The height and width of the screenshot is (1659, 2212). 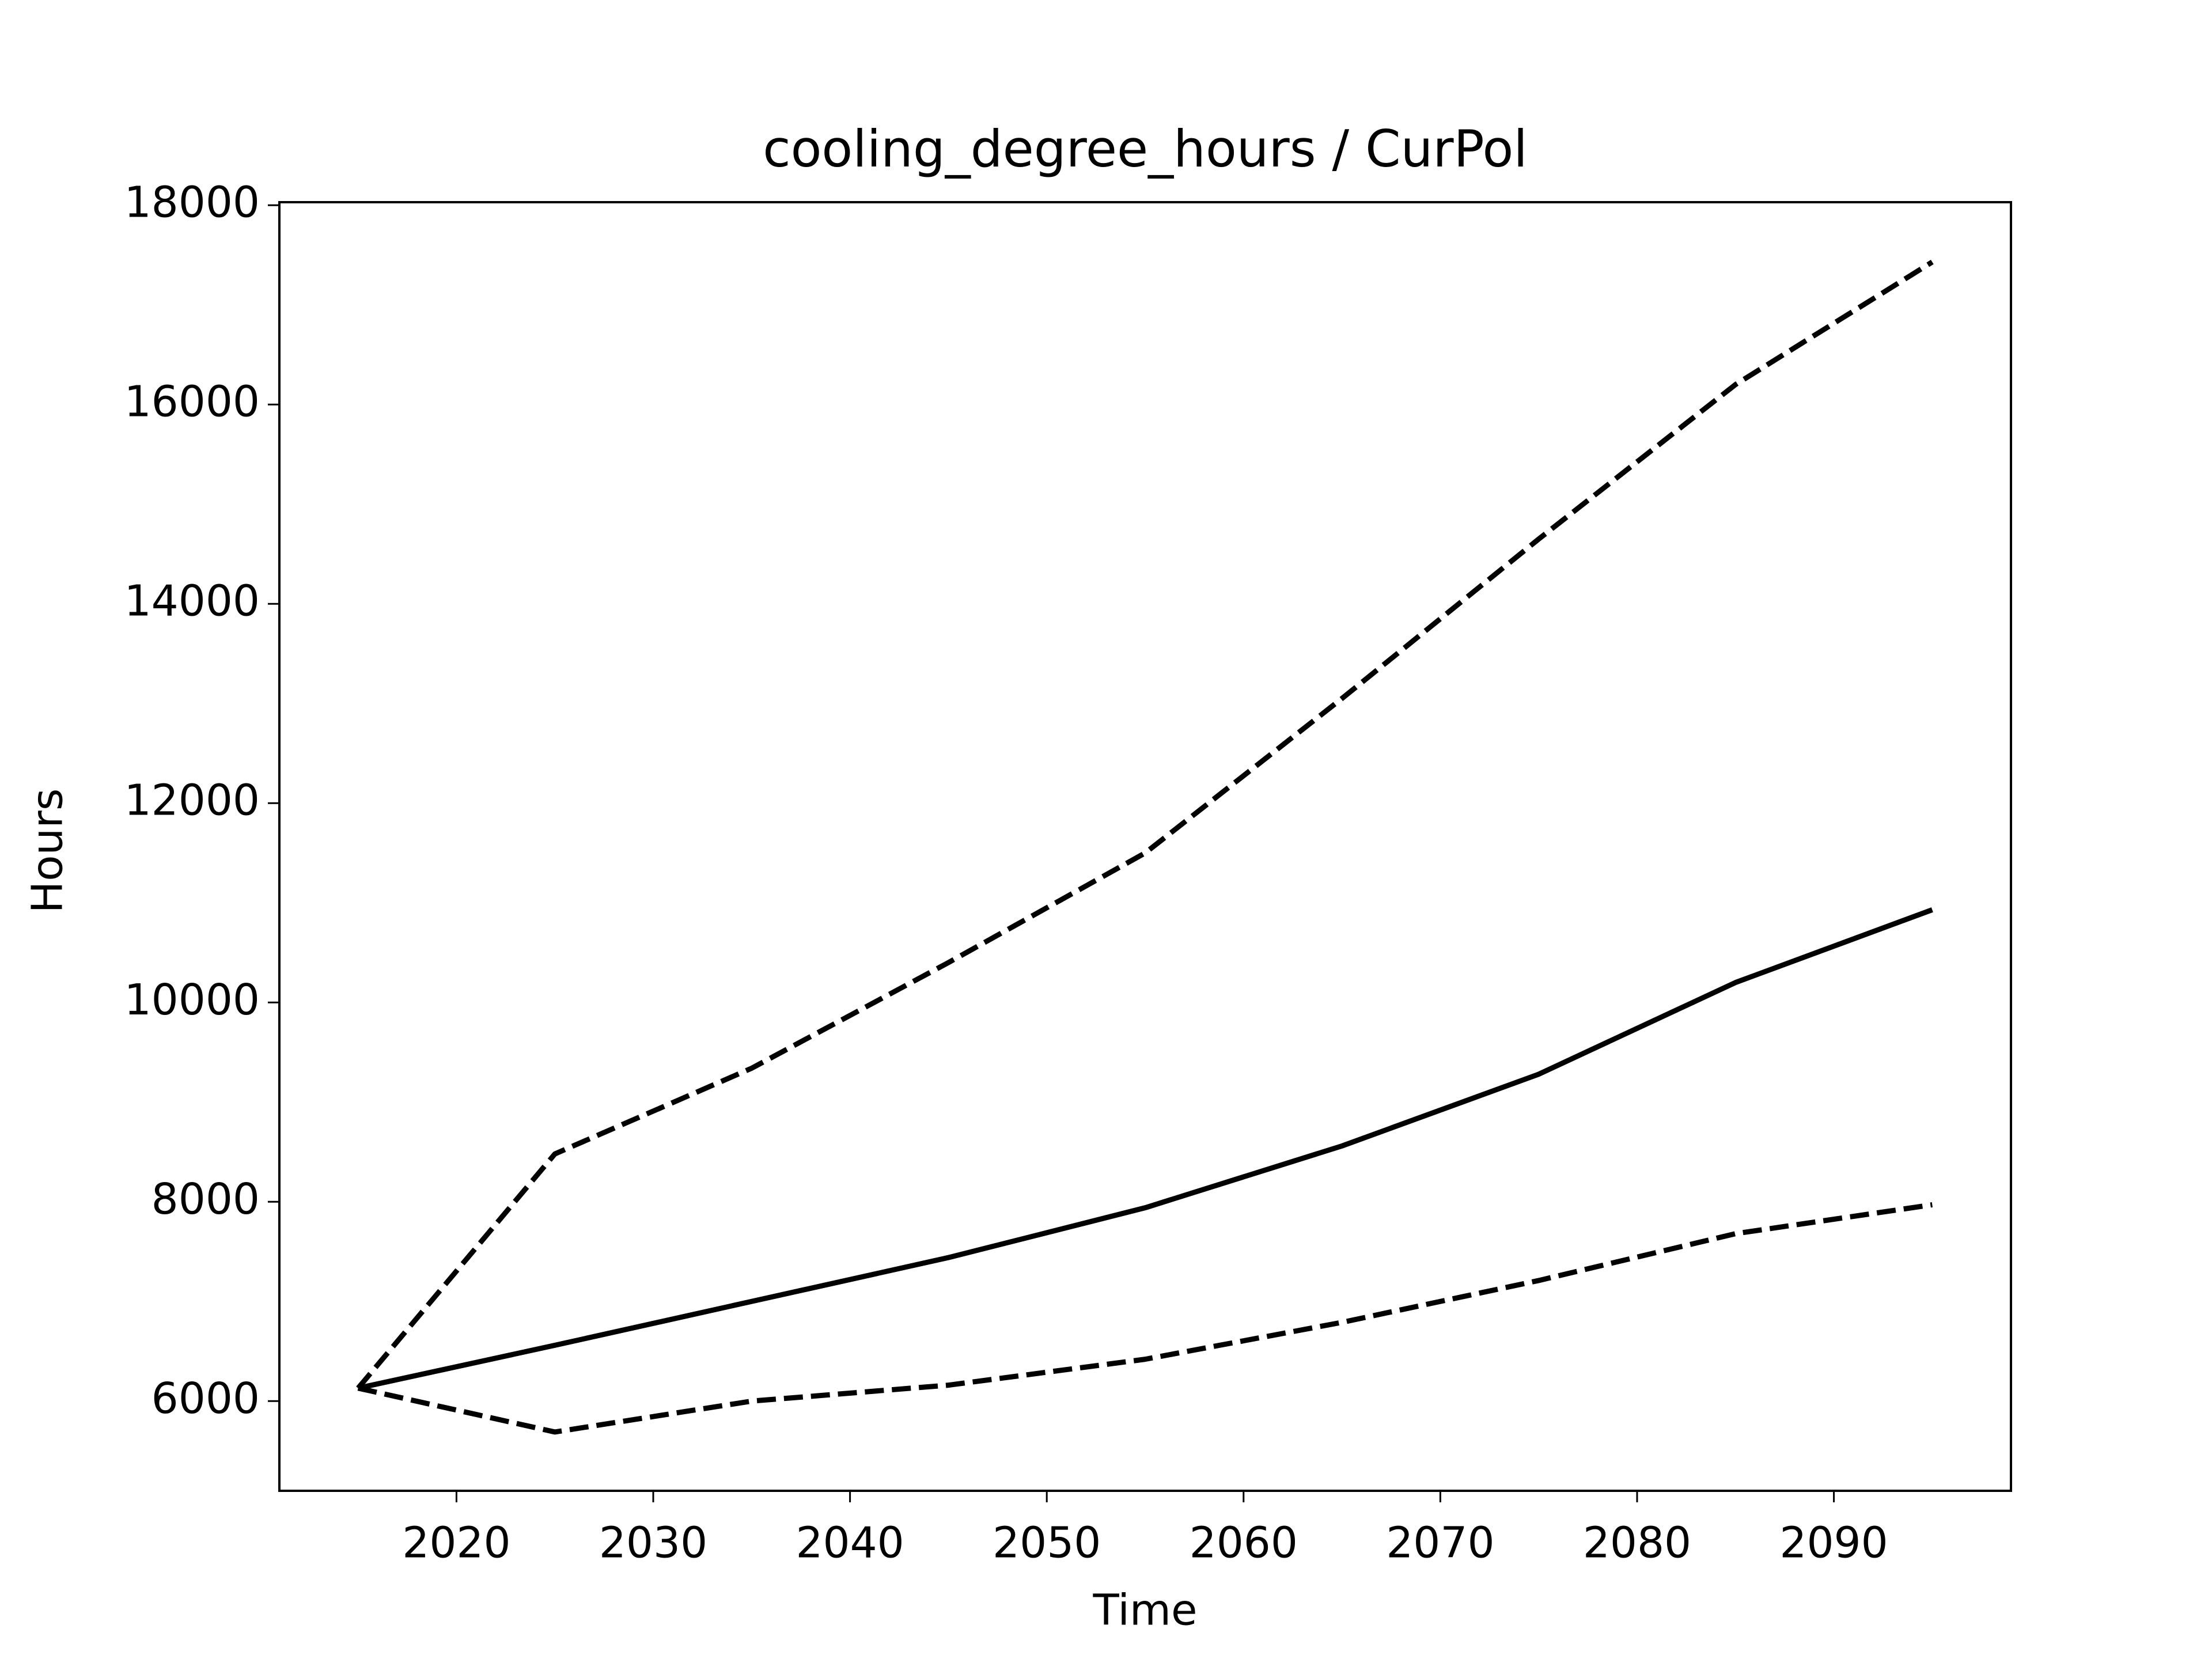 What do you see at coordinates (1145, 149) in the screenshot?
I see `chart-title: cooling_degree_hours / CurPol` at bounding box center [1145, 149].